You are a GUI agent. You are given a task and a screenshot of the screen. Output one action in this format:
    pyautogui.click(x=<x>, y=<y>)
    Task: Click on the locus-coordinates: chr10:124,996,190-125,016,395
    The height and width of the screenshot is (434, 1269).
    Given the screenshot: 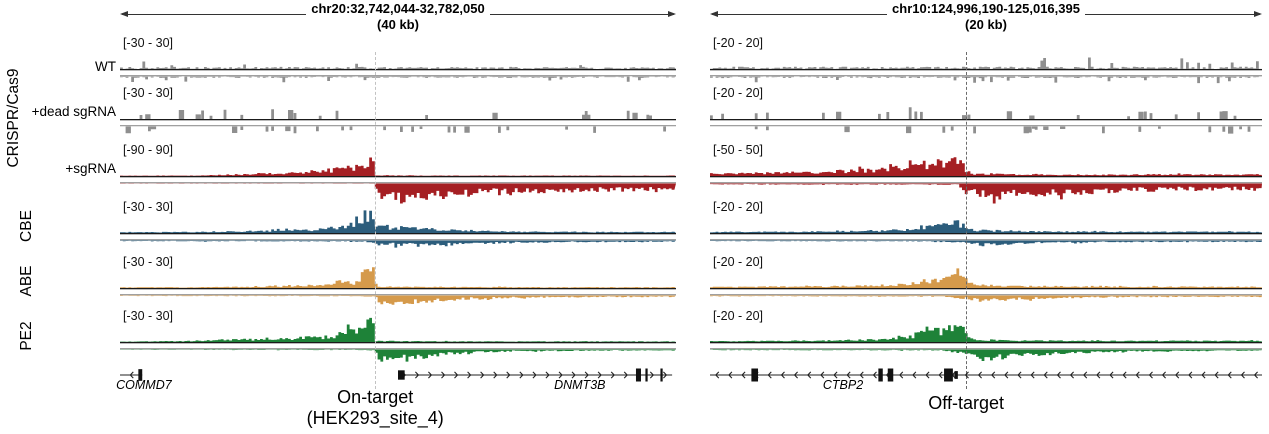 What is the action you would take?
    pyautogui.click(x=986, y=9)
    